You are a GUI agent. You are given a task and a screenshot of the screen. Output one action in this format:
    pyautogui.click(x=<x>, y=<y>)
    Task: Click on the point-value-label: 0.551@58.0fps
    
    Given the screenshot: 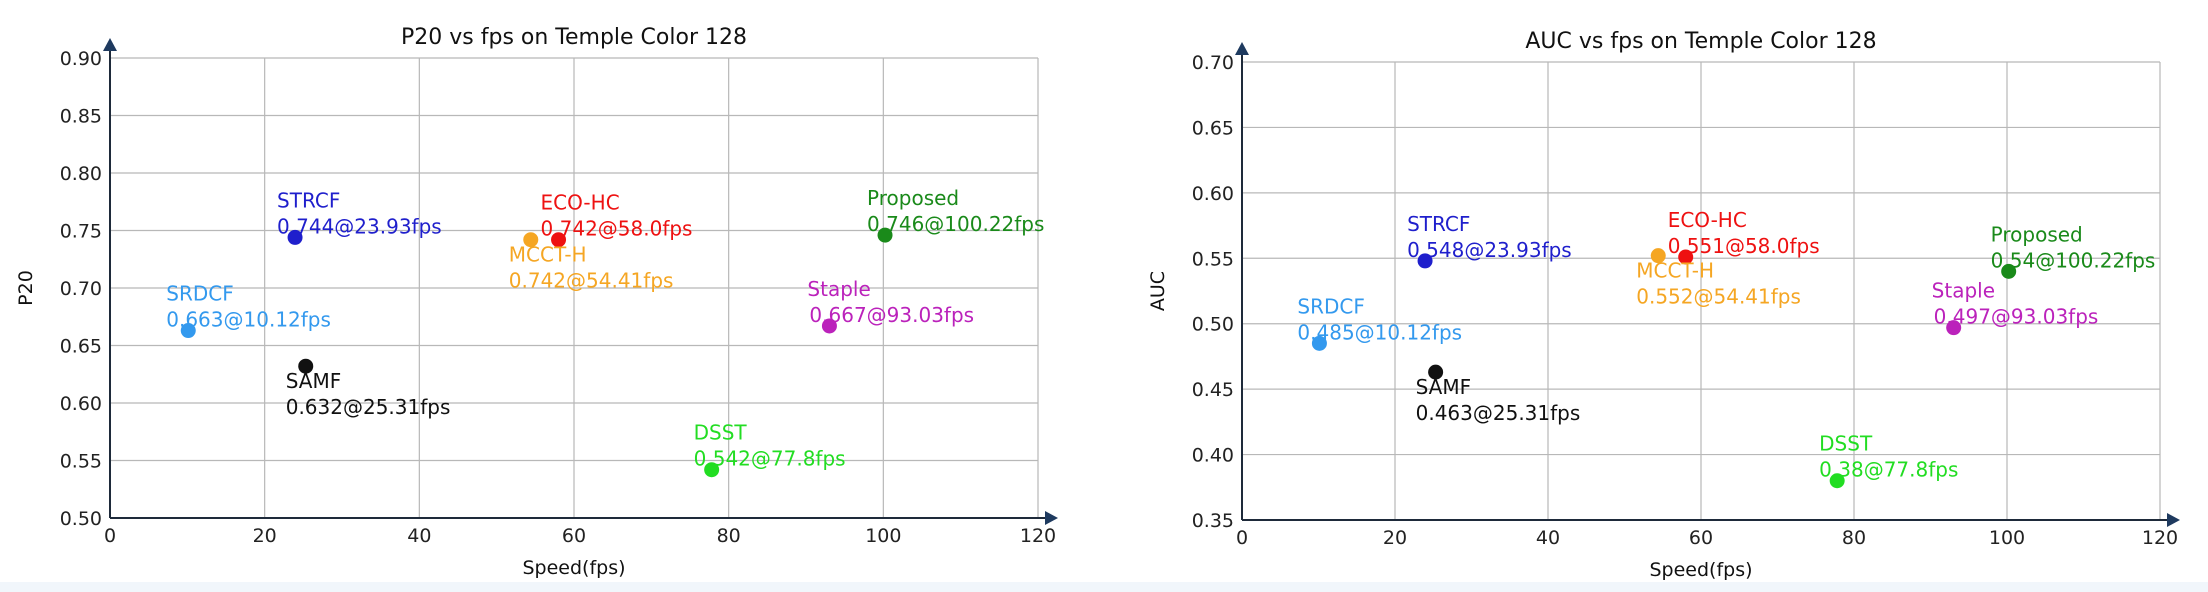 What is the action you would take?
    pyautogui.click(x=1744, y=246)
    